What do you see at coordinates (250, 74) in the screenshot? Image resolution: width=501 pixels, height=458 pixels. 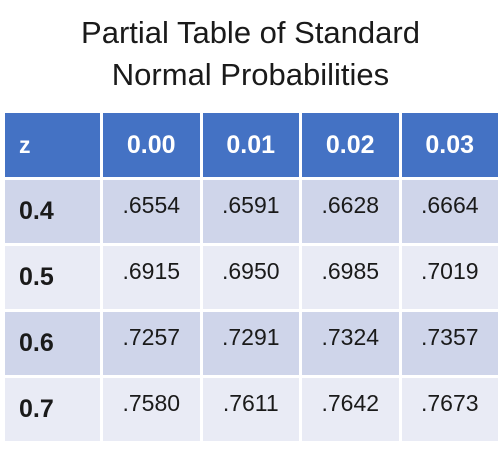 I see `title-line-2: Normal Probabilities` at bounding box center [250, 74].